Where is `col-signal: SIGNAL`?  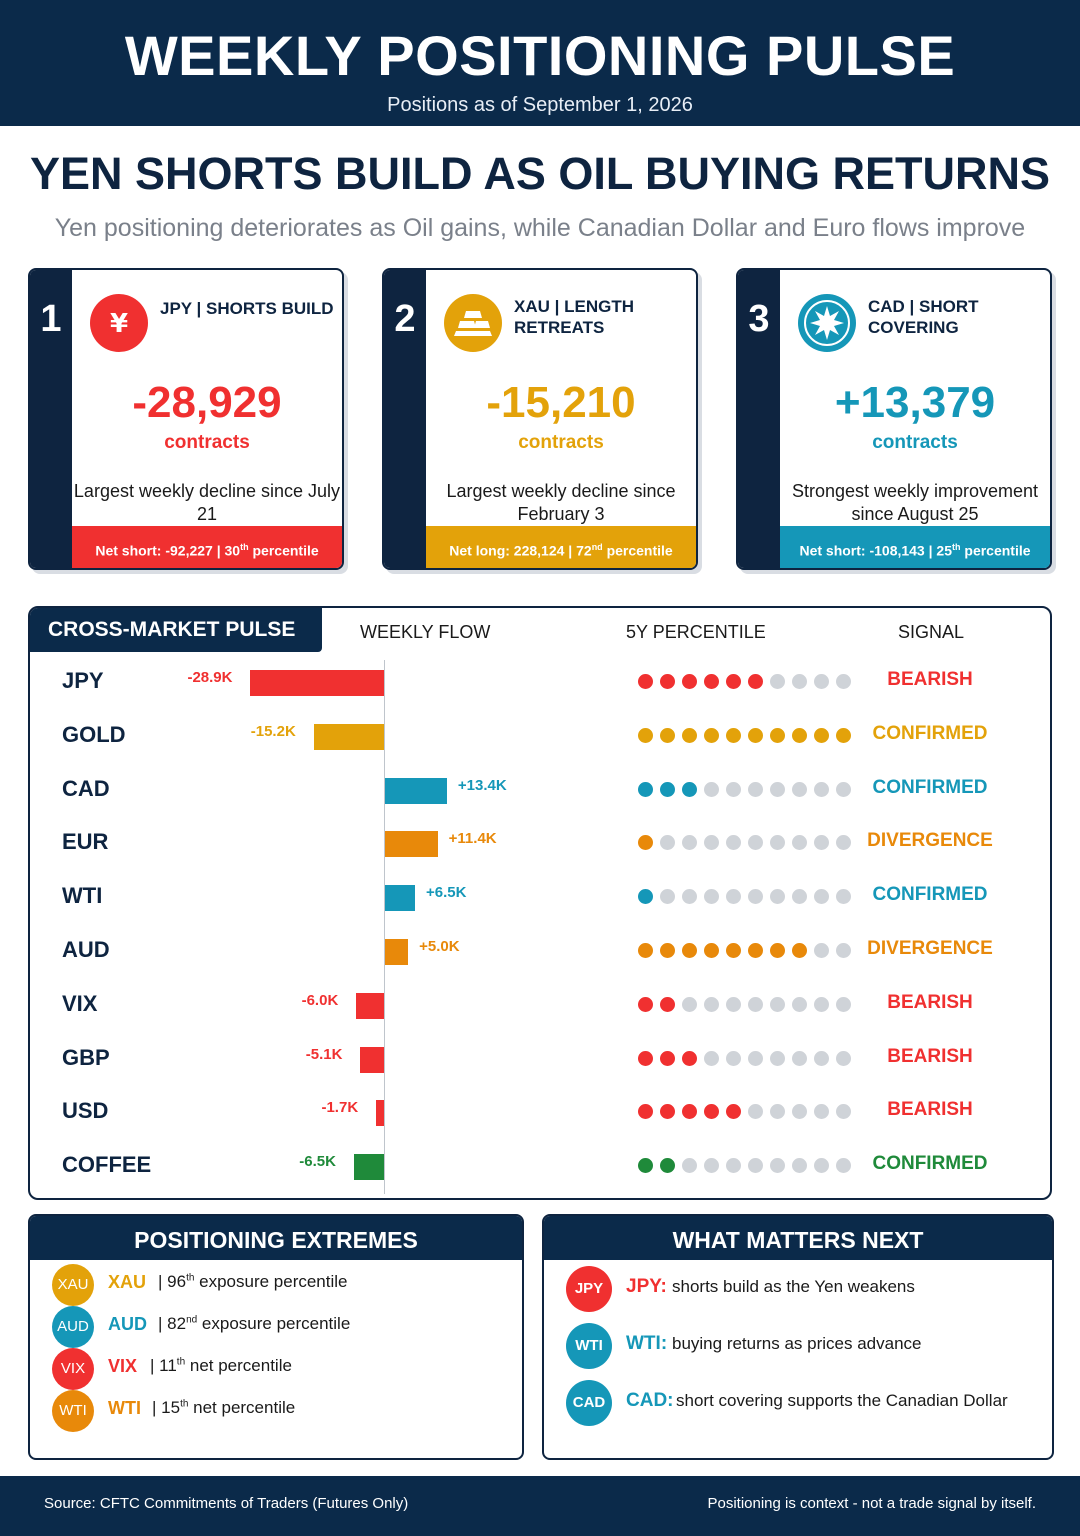
col-signal: SIGNAL is located at coordinates (931, 632).